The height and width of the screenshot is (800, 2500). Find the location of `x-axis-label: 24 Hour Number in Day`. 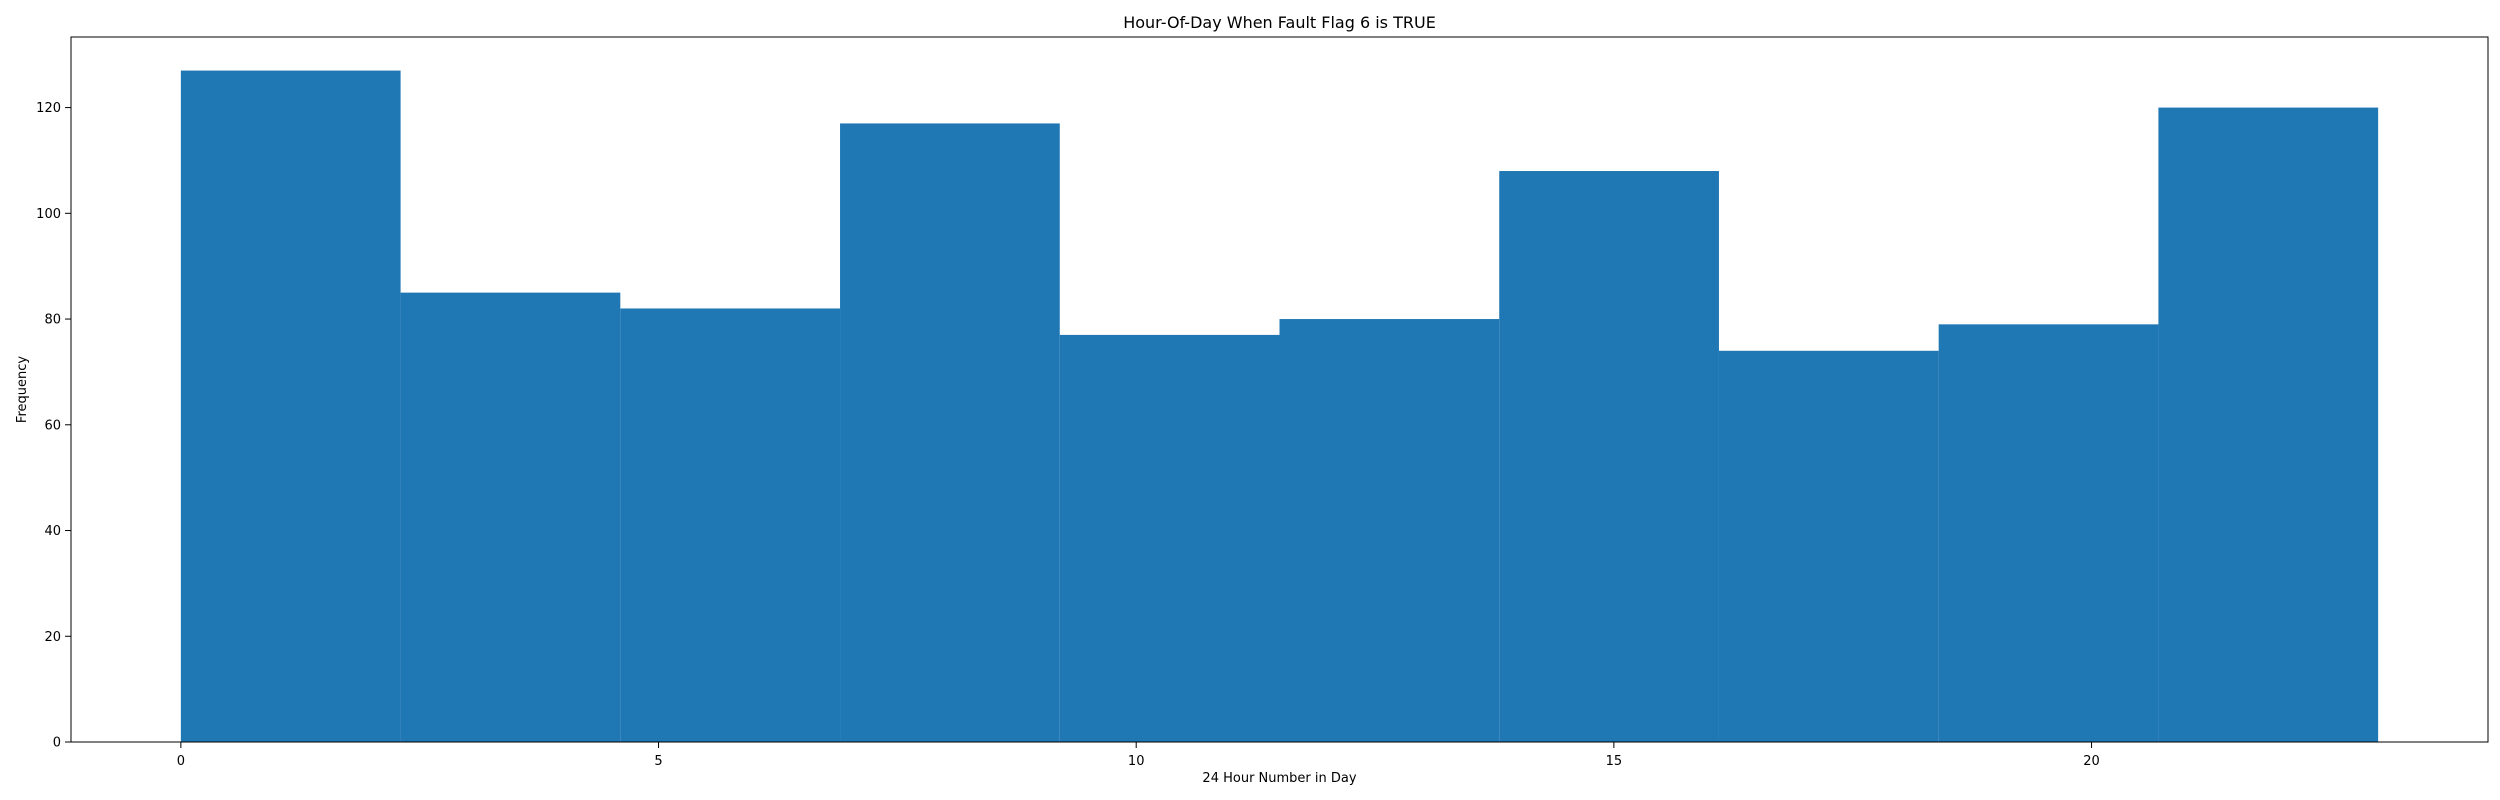

x-axis-label: 24 Hour Number in Day is located at coordinates (1279, 778).